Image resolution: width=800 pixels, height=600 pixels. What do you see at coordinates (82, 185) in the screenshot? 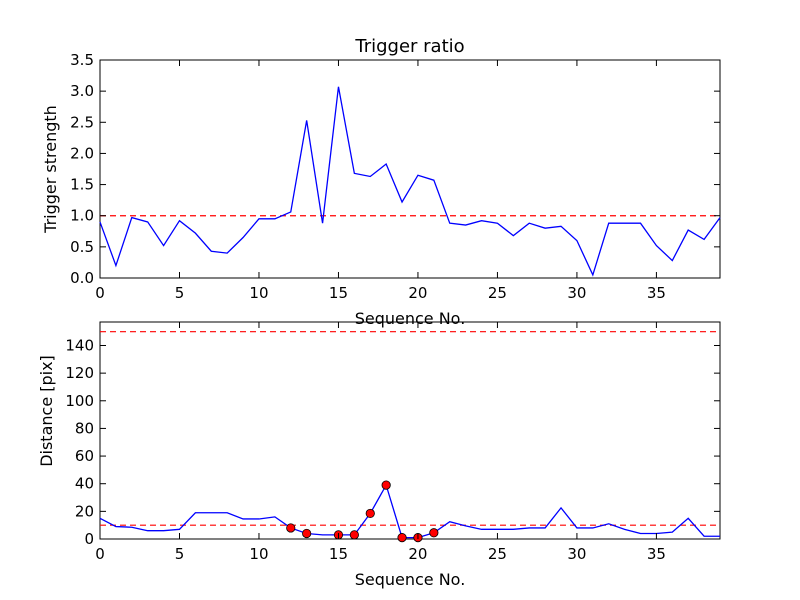
I see `y-tick-label: 1.5` at bounding box center [82, 185].